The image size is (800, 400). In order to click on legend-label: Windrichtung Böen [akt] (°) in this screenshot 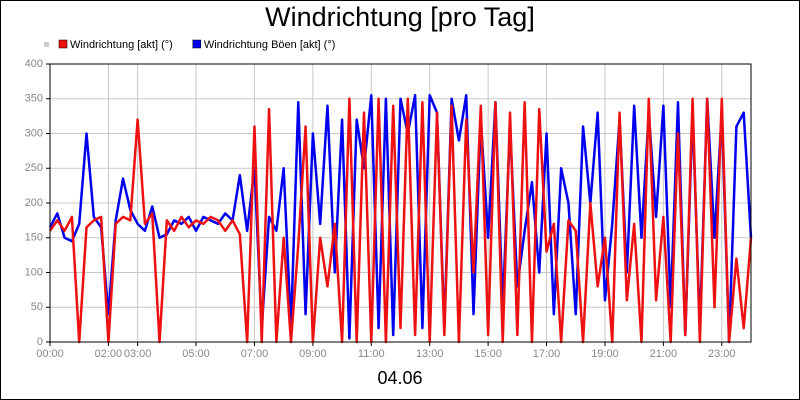, I will do `click(270, 45)`.